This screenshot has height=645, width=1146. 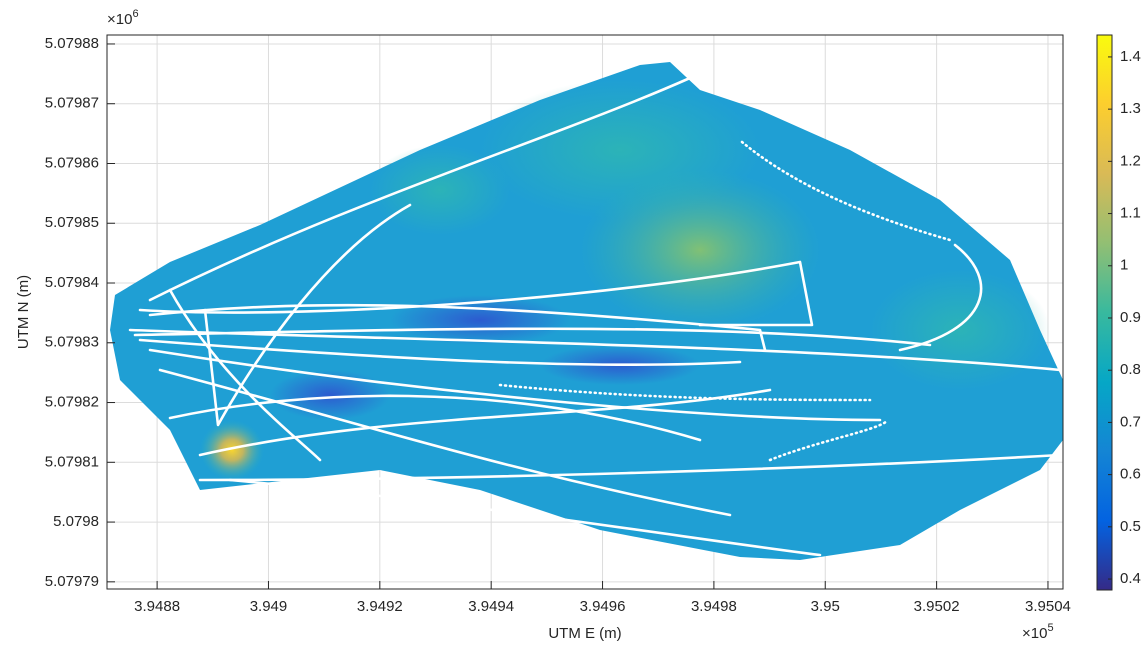 What do you see at coordinates (1104, 312) in the screenshot?
I see `colorbar` at bounding box center [1104, 312].